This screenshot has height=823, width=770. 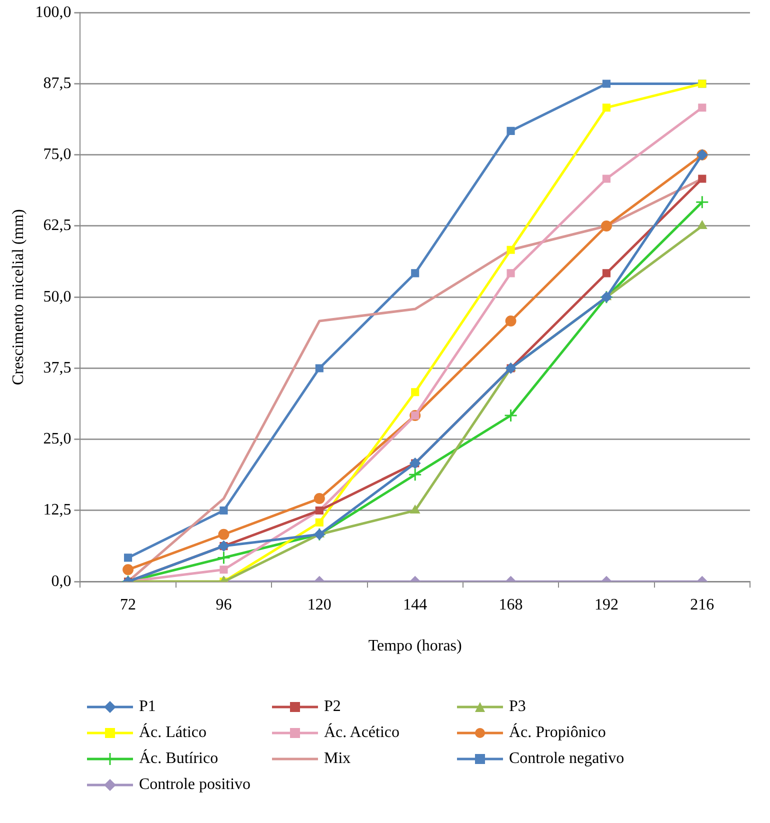 What do you see at coordinates (606, 605) in the screenshot?
I see `x-tick-label: 192` at bounding box center [606, 605].